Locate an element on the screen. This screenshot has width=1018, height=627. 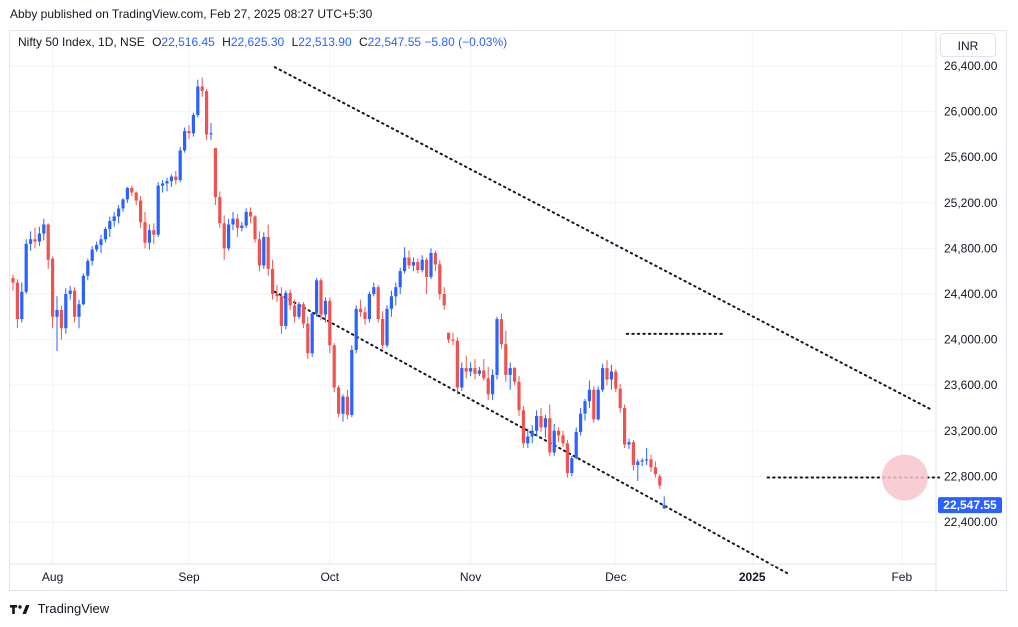
currency-button: INR is located at coordinates (968, 45).